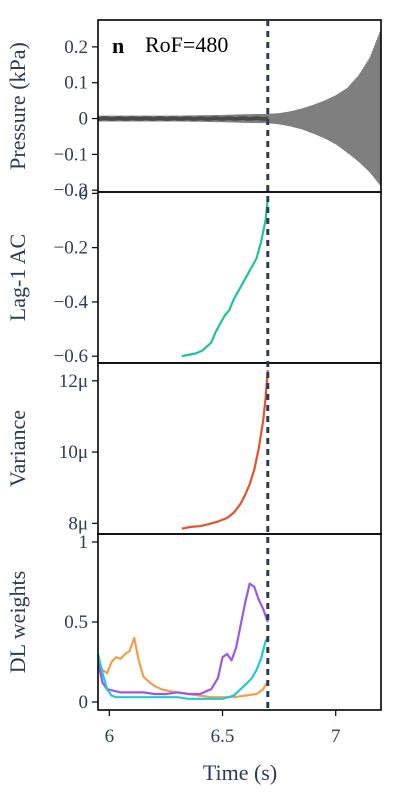  What do you see at coordinates (84, 702) in the screenshot?
I see `y-tick-label-dl: 0` at bounding box center [84, 702].